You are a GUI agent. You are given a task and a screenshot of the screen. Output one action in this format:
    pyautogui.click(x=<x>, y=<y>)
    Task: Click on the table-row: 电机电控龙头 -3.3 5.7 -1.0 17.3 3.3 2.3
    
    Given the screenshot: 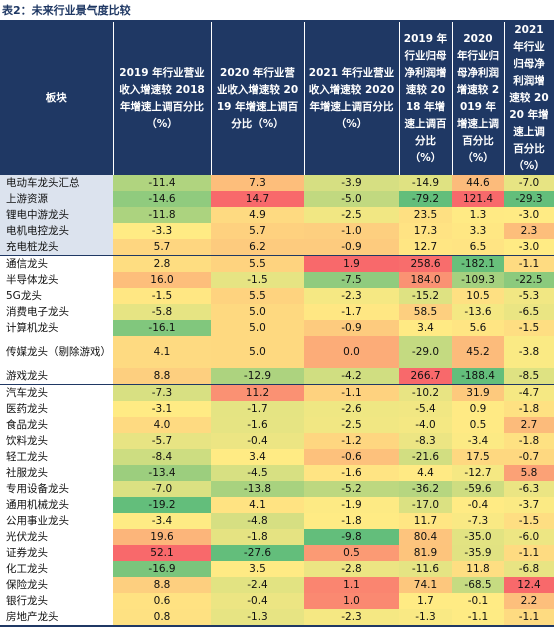 What is the action you would take?
    pyautogui.click(x=277, y=231)
    